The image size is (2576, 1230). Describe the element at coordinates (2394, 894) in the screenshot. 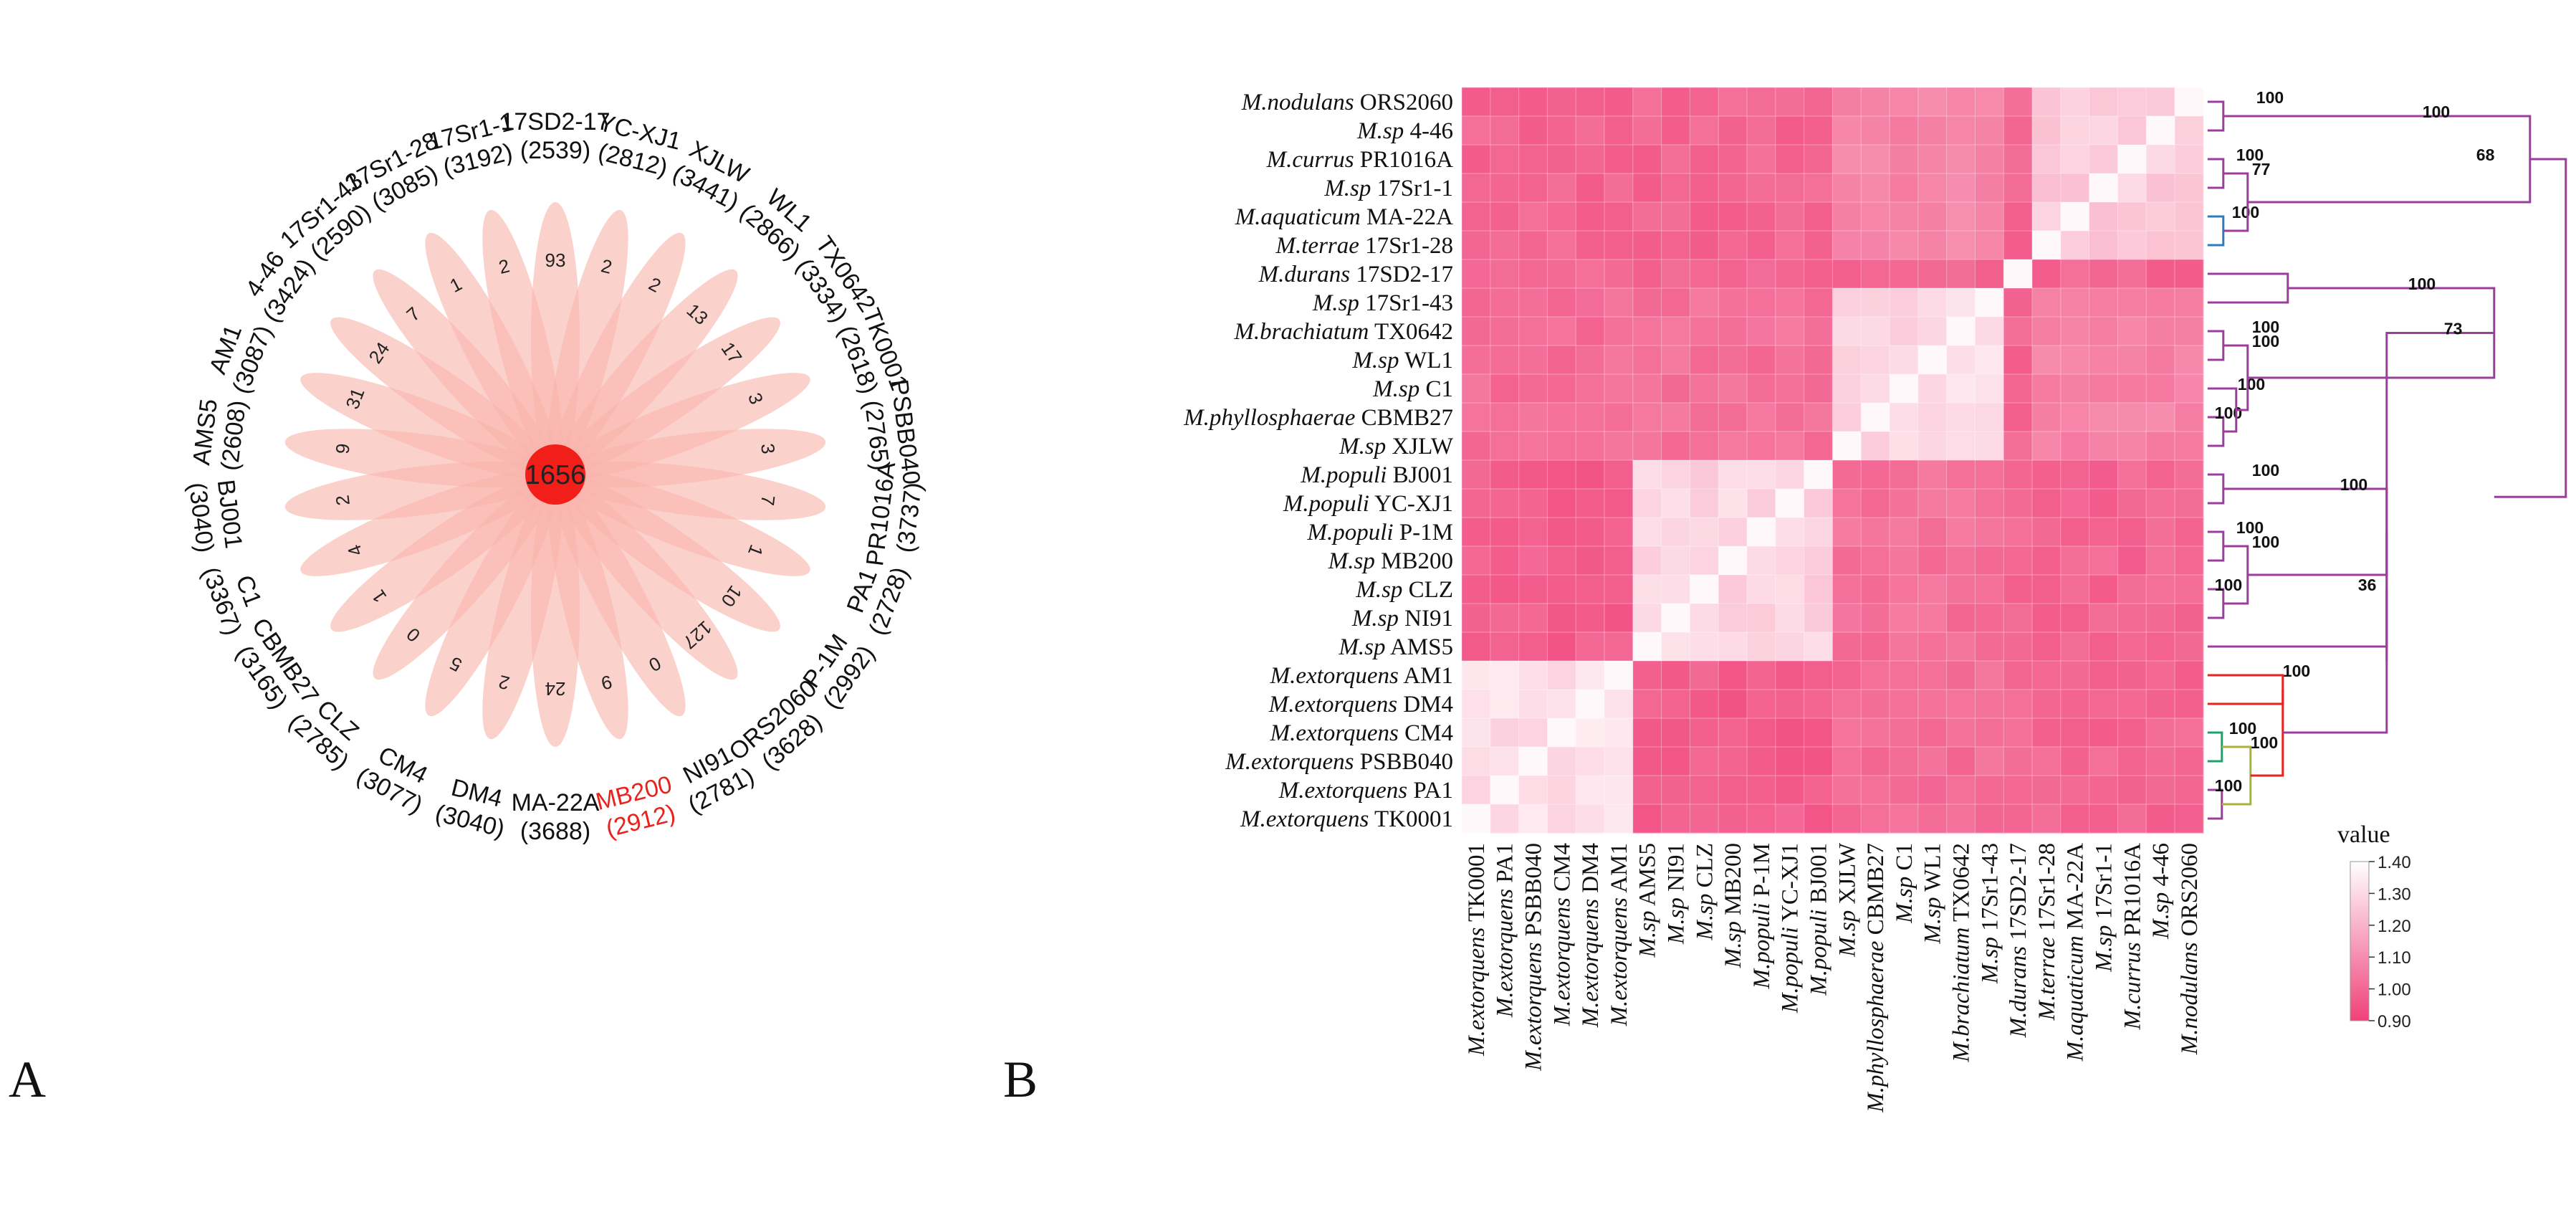

I see `legend-tick-label: 1.30` at that location.